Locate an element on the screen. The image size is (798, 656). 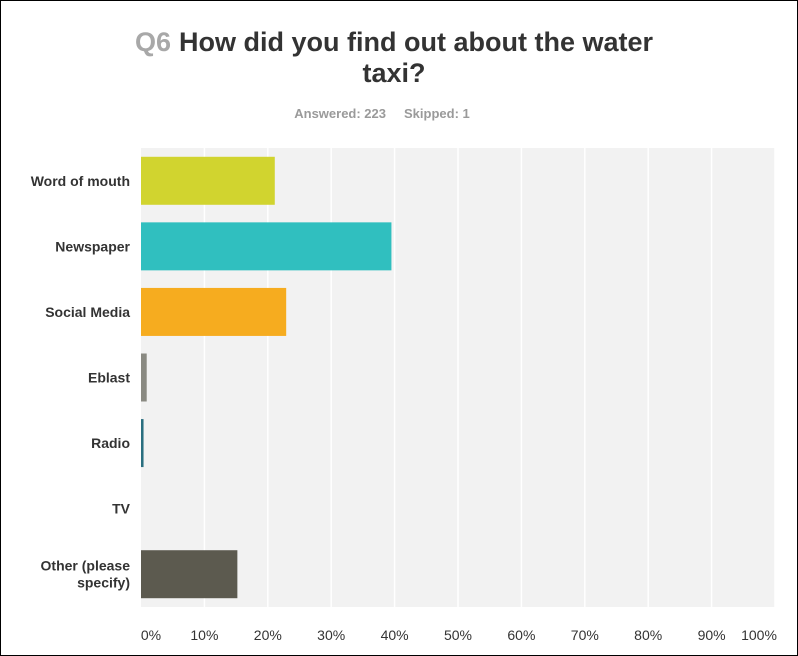
x-tick-label: 90% is located at coordinates (712, 635).